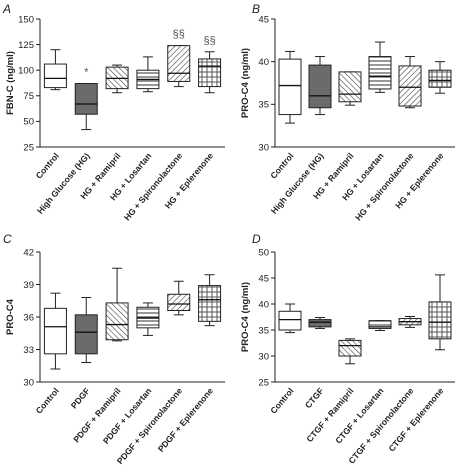  I want to click on x-category-label: CTGF + Eplerenone, so click(415, 420).